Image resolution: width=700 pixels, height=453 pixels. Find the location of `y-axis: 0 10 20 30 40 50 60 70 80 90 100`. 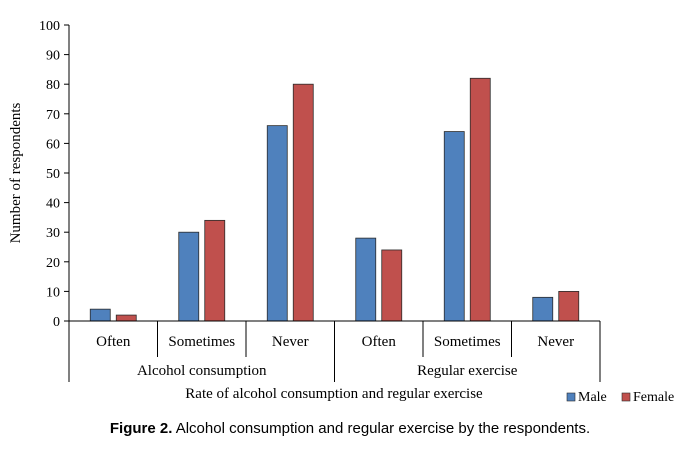

y-axis: 0 10 20 30 40 50 60 70 80 90 100 is located at coordinates (54, 174).